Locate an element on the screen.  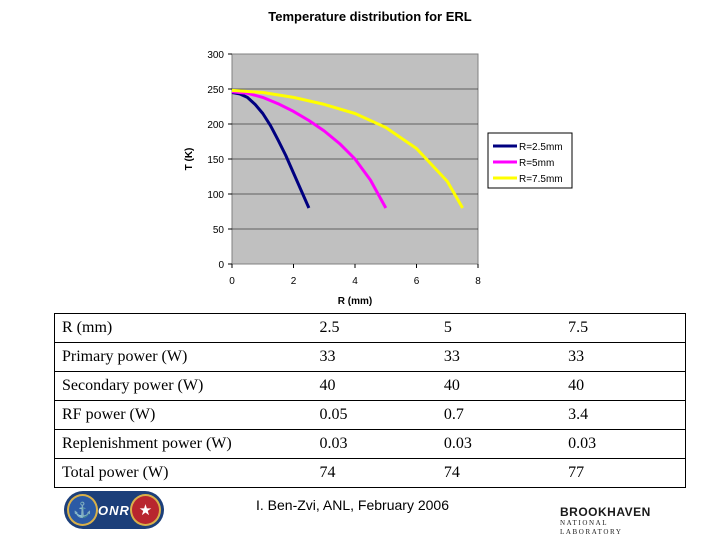
y-tick-label: 150 is located at coordinates (215, 160).